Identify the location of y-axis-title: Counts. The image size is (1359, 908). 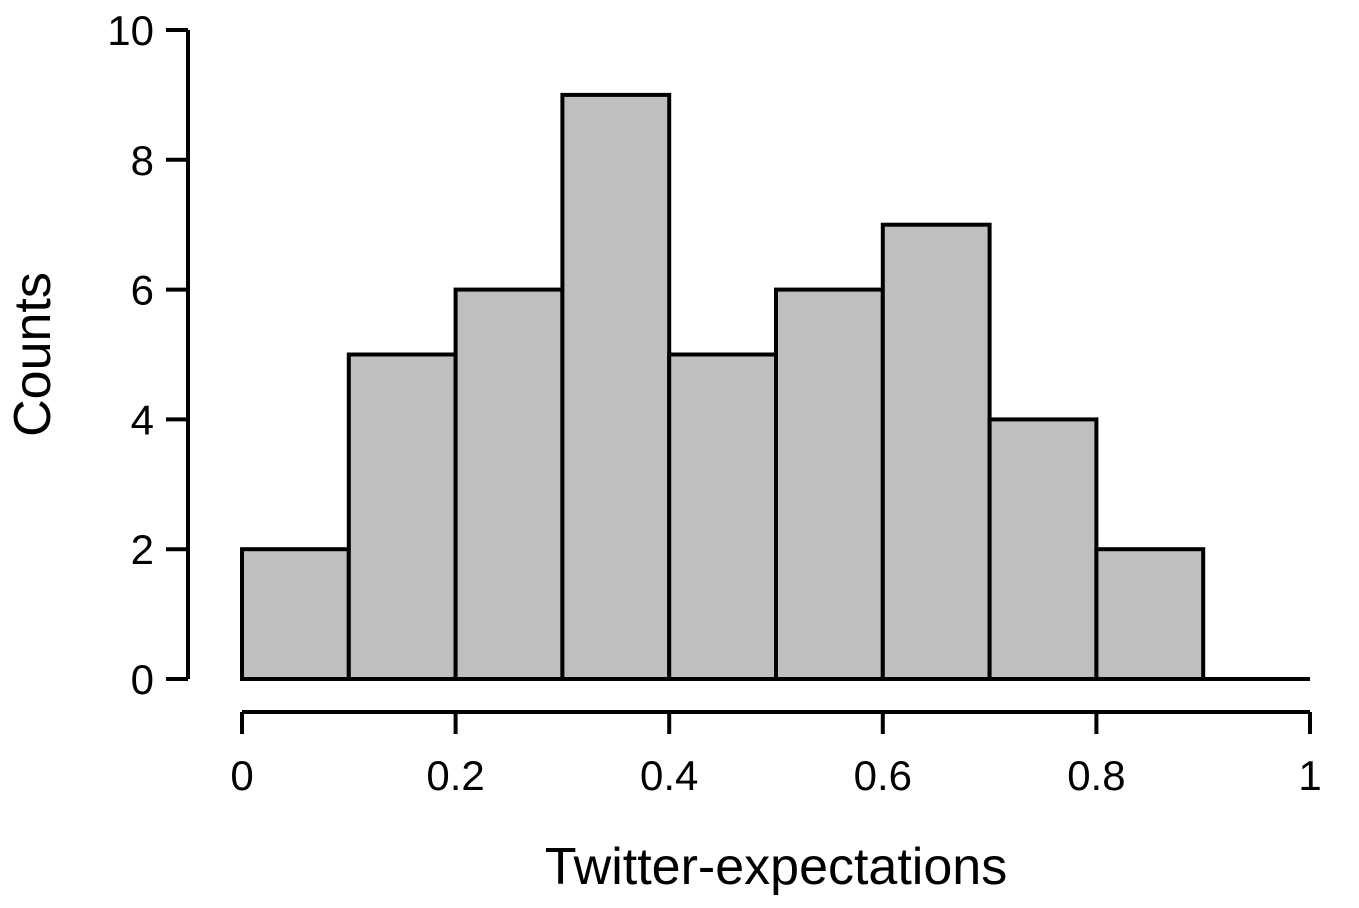
(33, 354).